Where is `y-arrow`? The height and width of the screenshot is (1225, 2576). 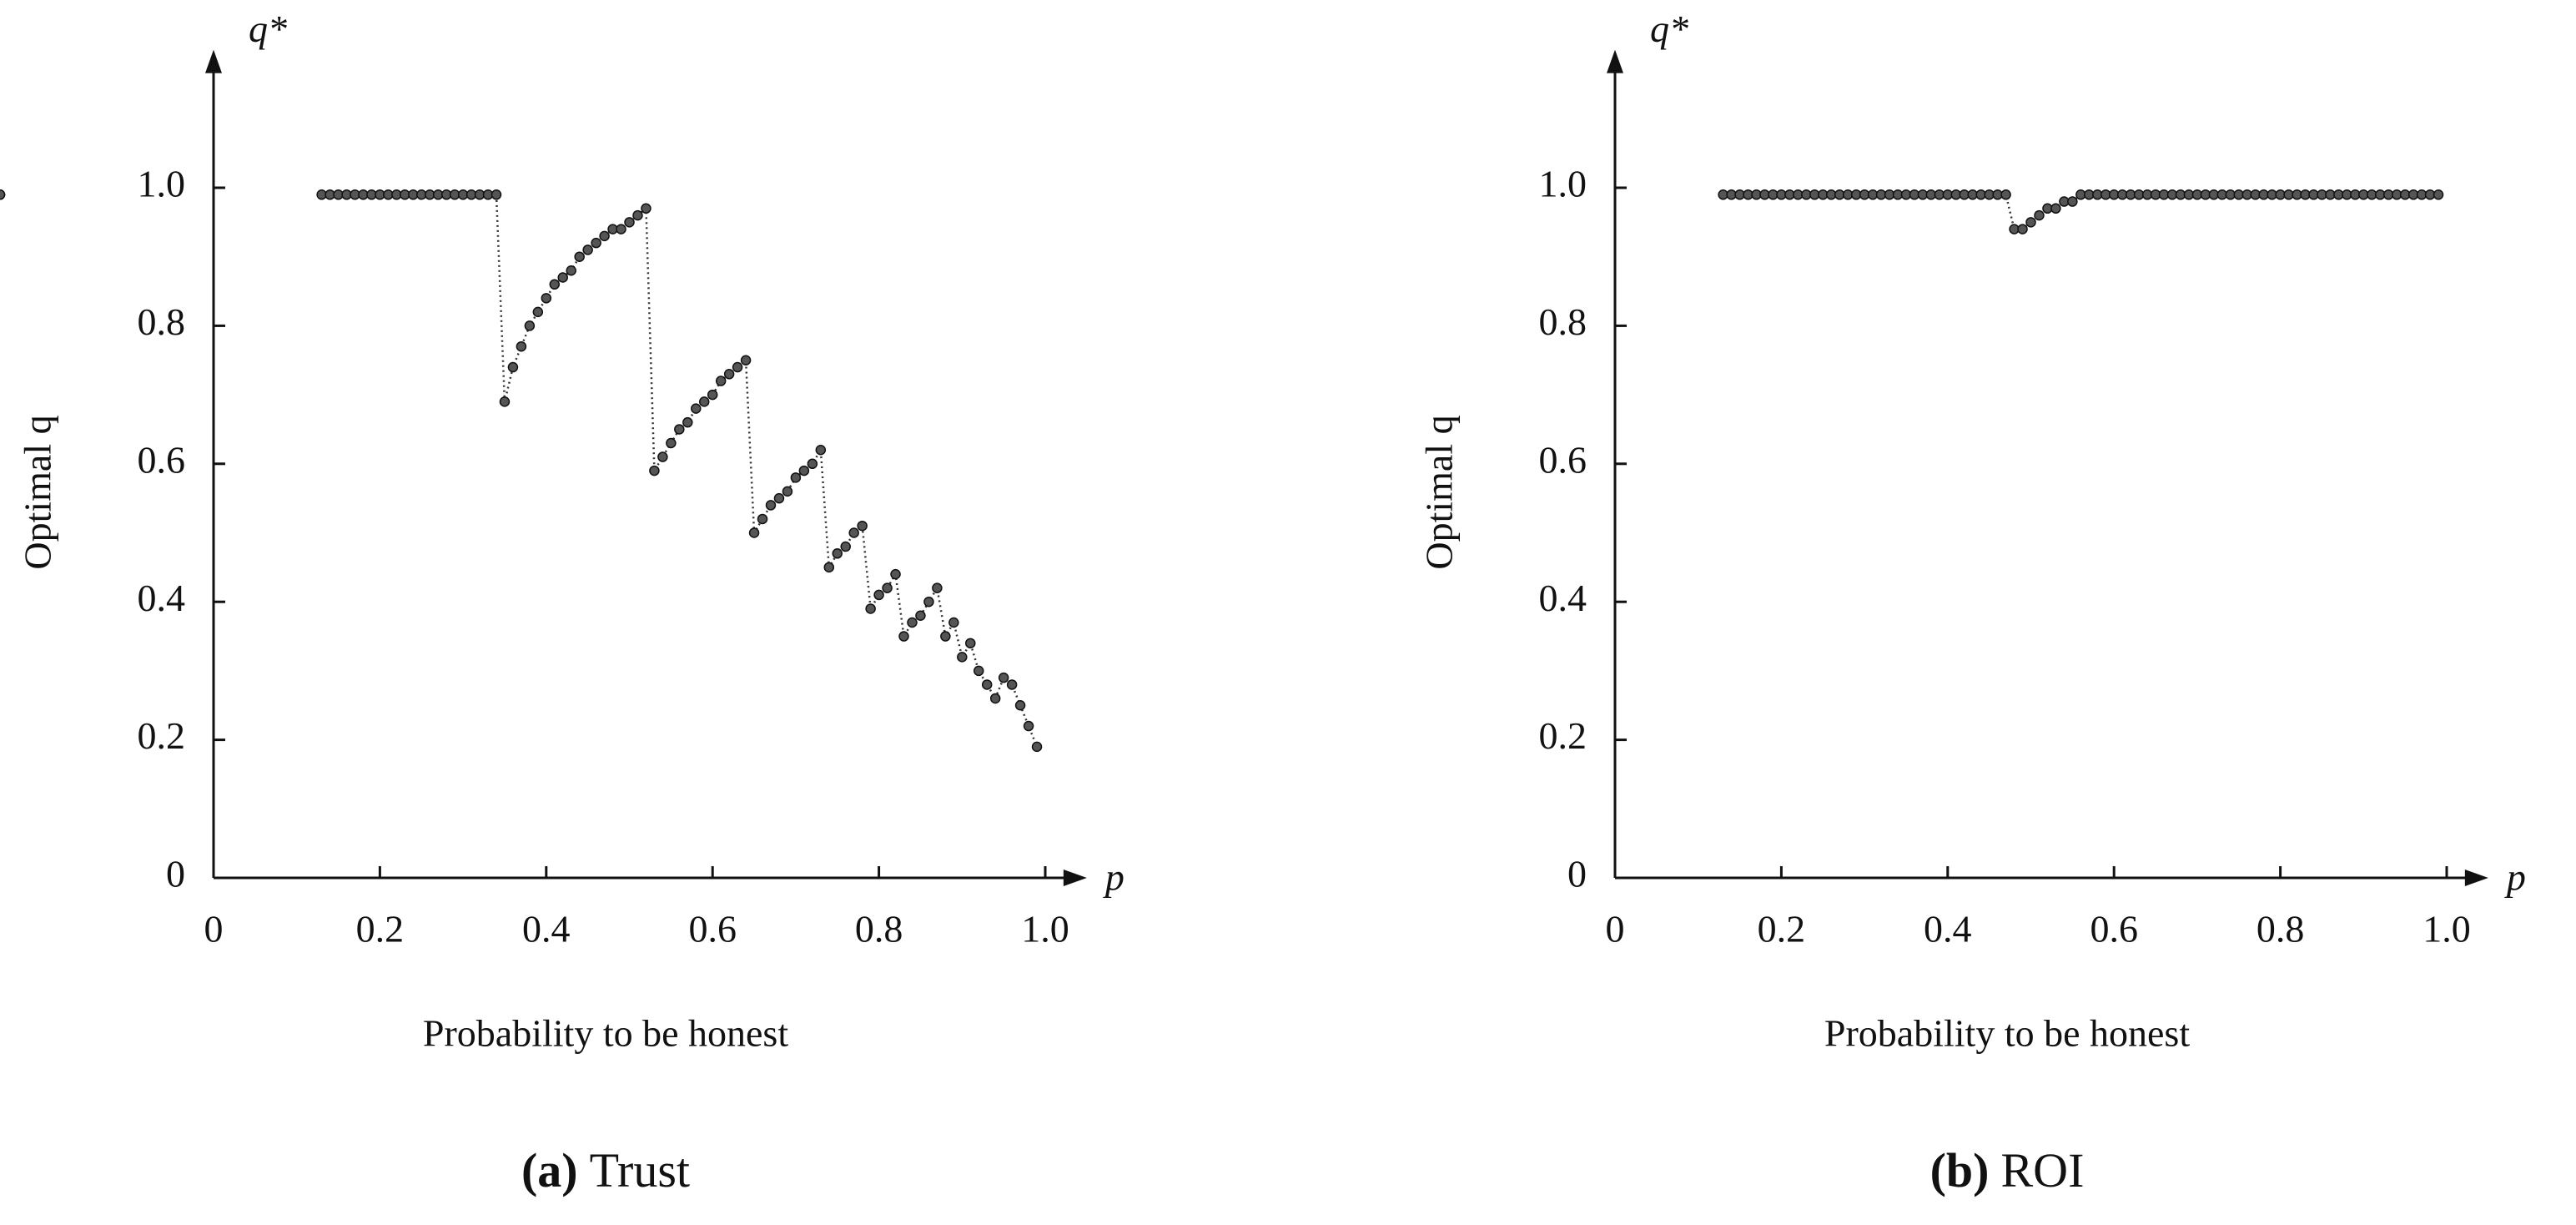
y-arrow is located at coordinates (1615, 61).